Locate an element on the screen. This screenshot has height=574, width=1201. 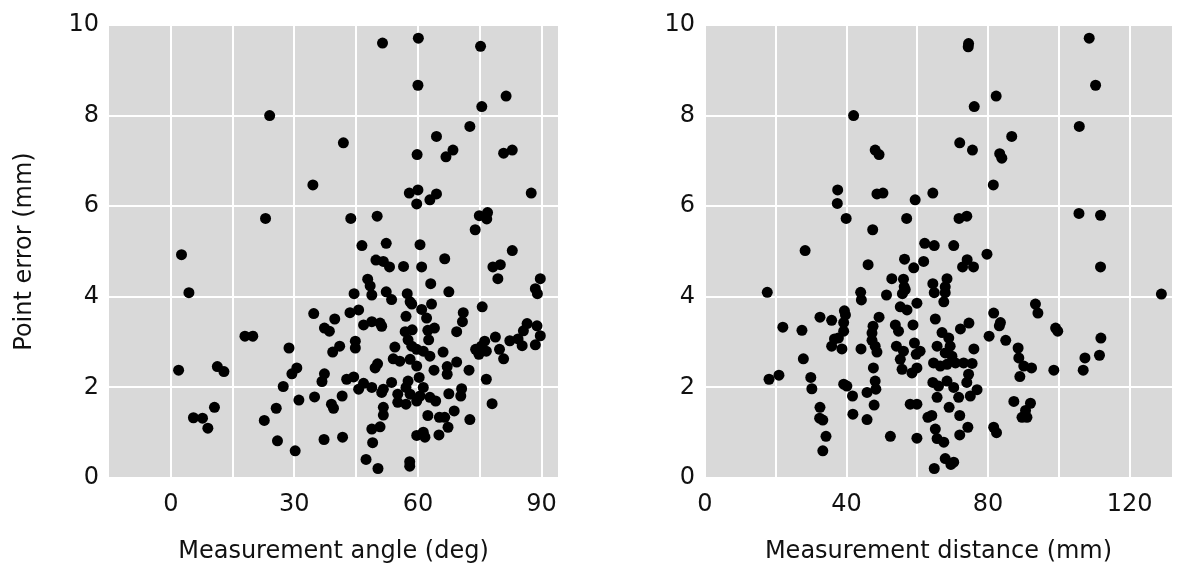
x-axis-title: Measurement angle (deg) is located at coordinates (333, 549).